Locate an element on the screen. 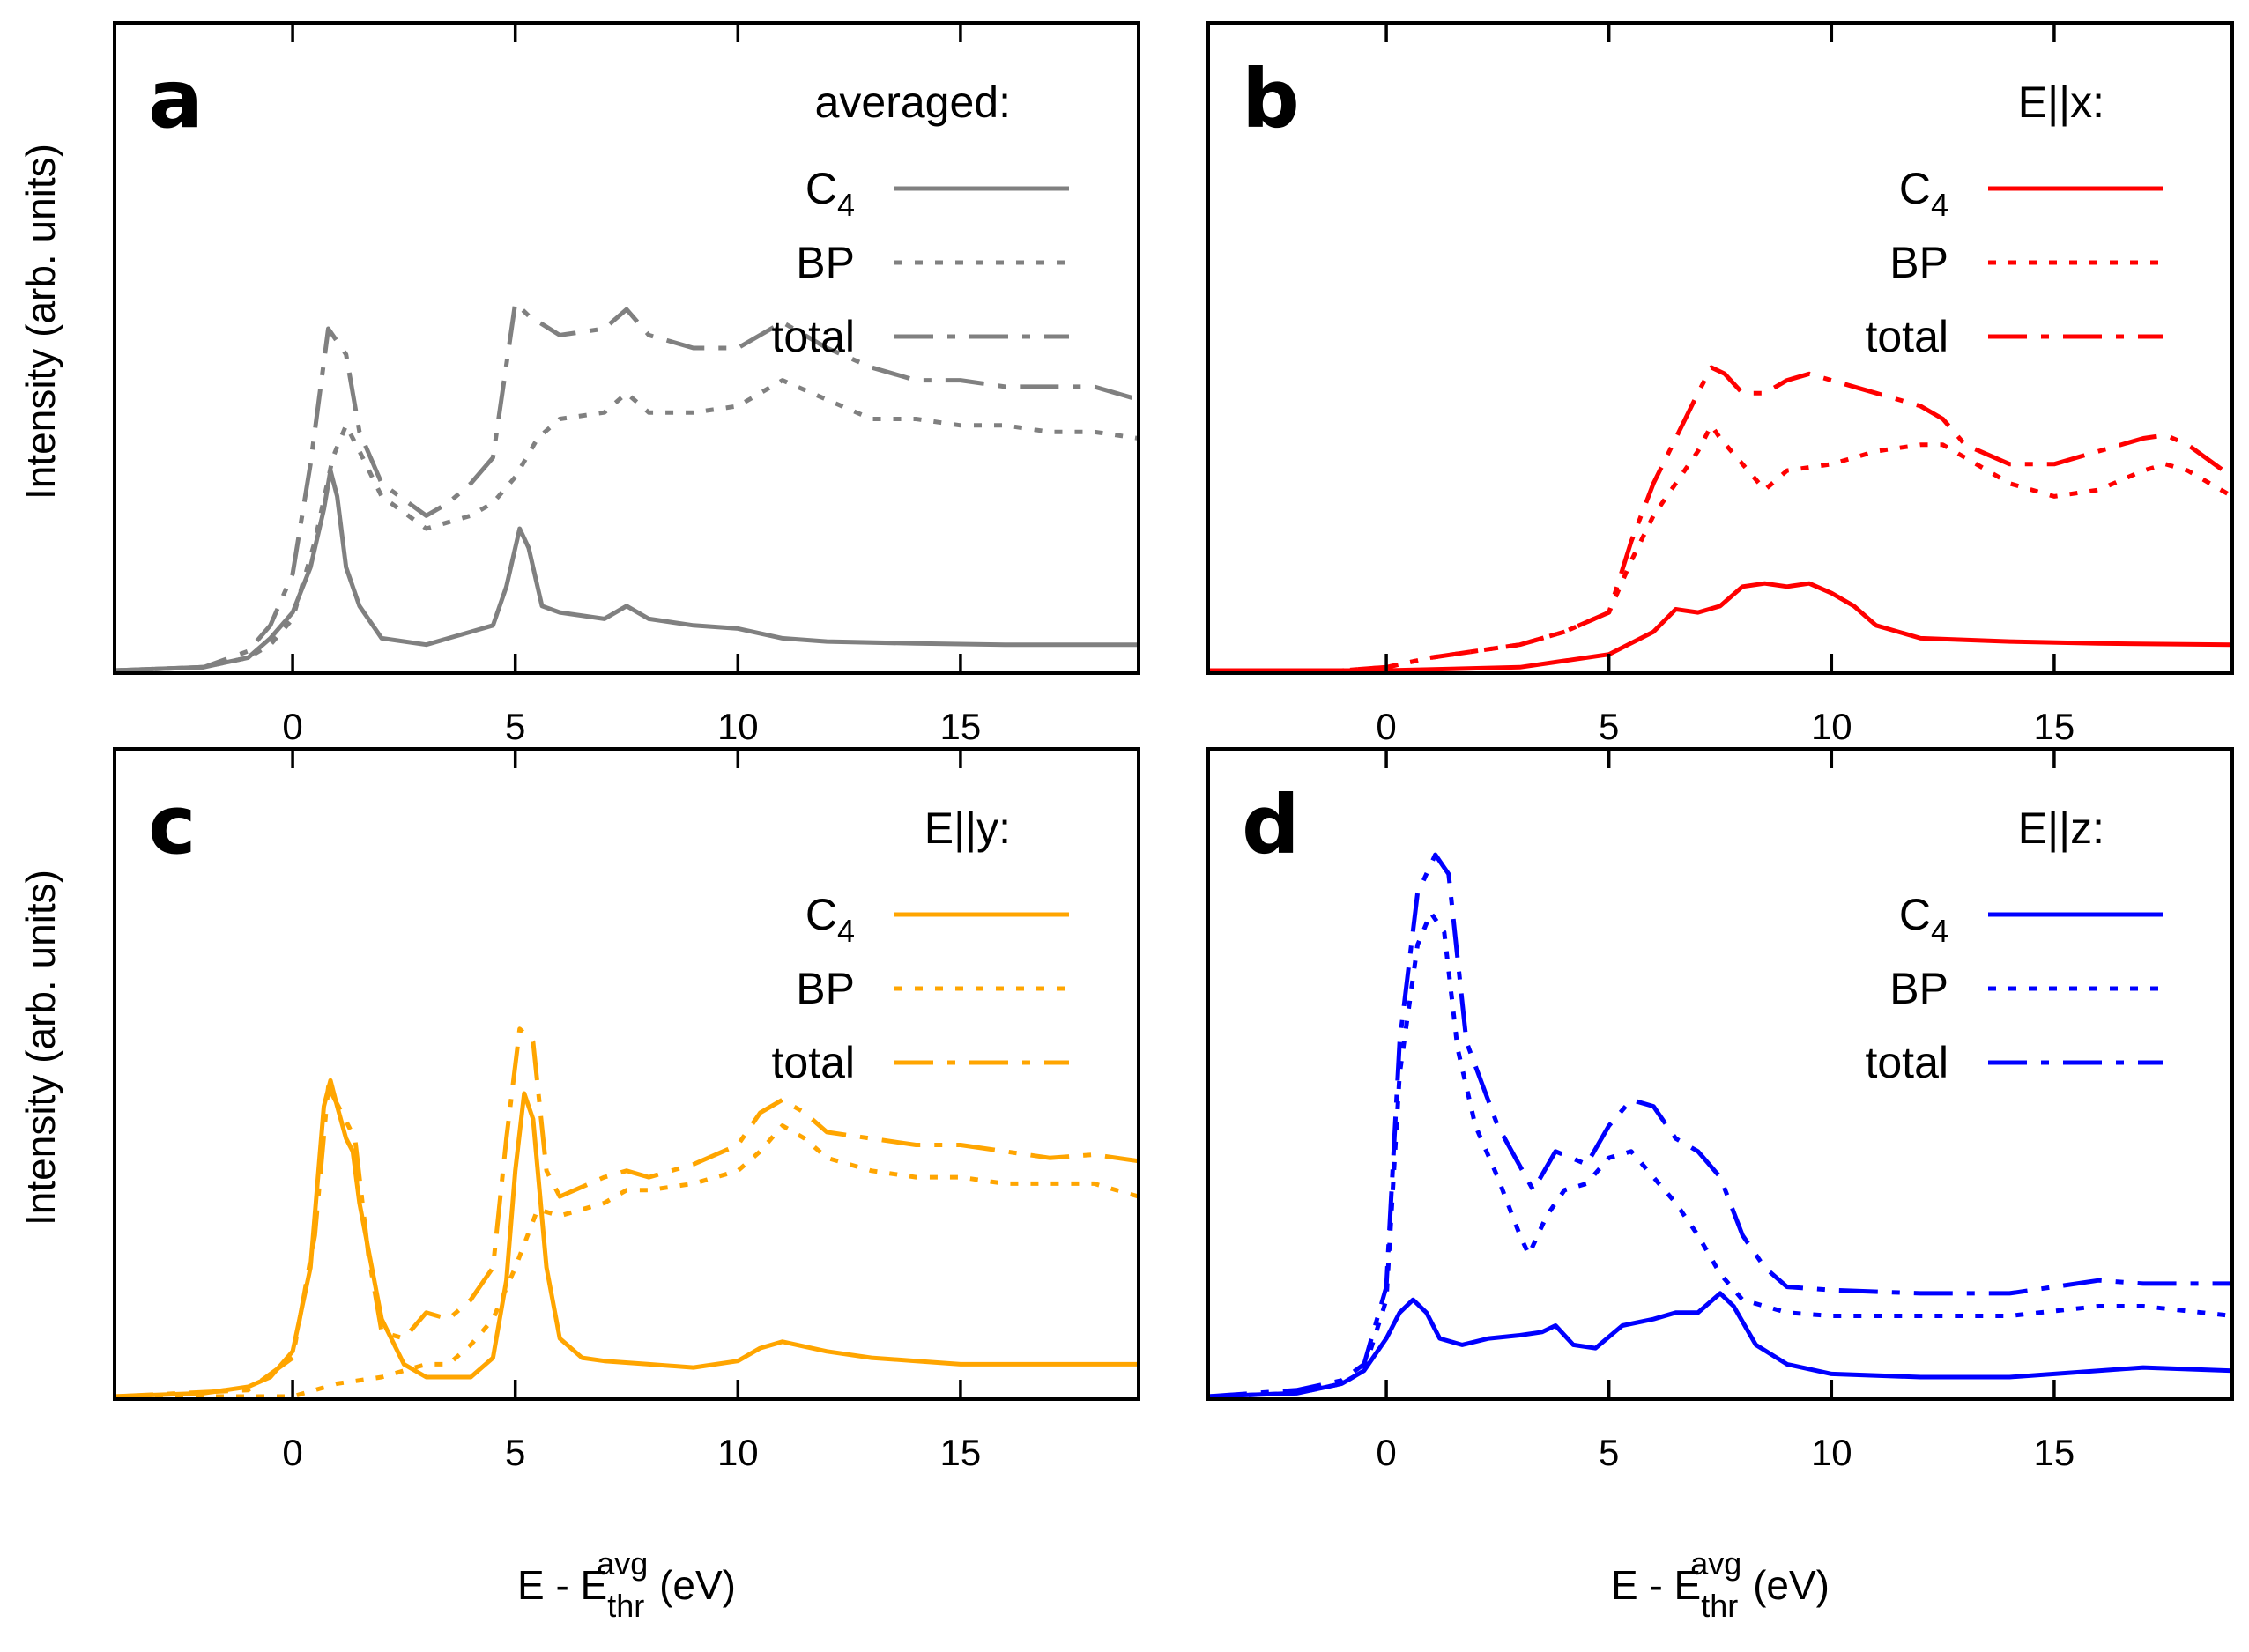 This screenshot has width=2249, height=1652. legend-title: averaged: is located at coordinates (913, 102).